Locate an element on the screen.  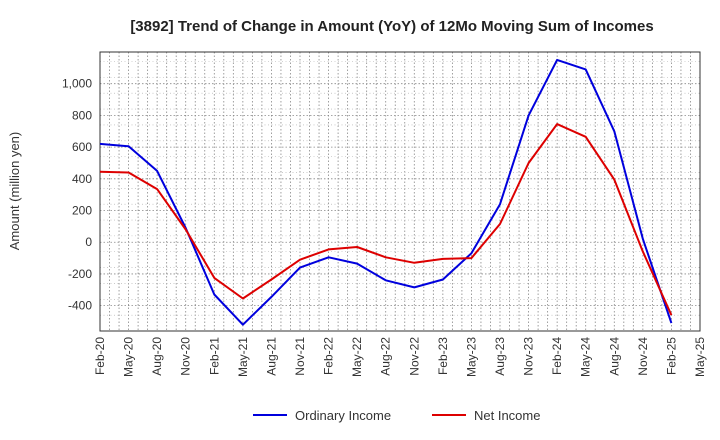
x-tick-label: May-22 is located at coordinates (357, 357).